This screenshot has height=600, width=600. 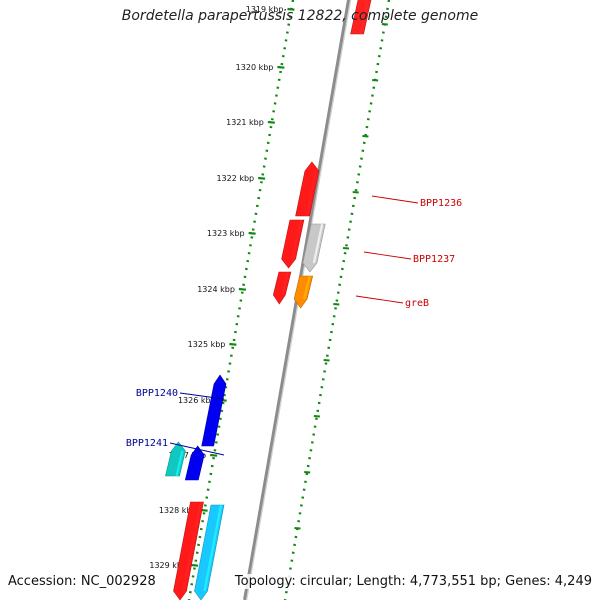 I want to click on gene-bpp1237, so click(x=293, y=244).